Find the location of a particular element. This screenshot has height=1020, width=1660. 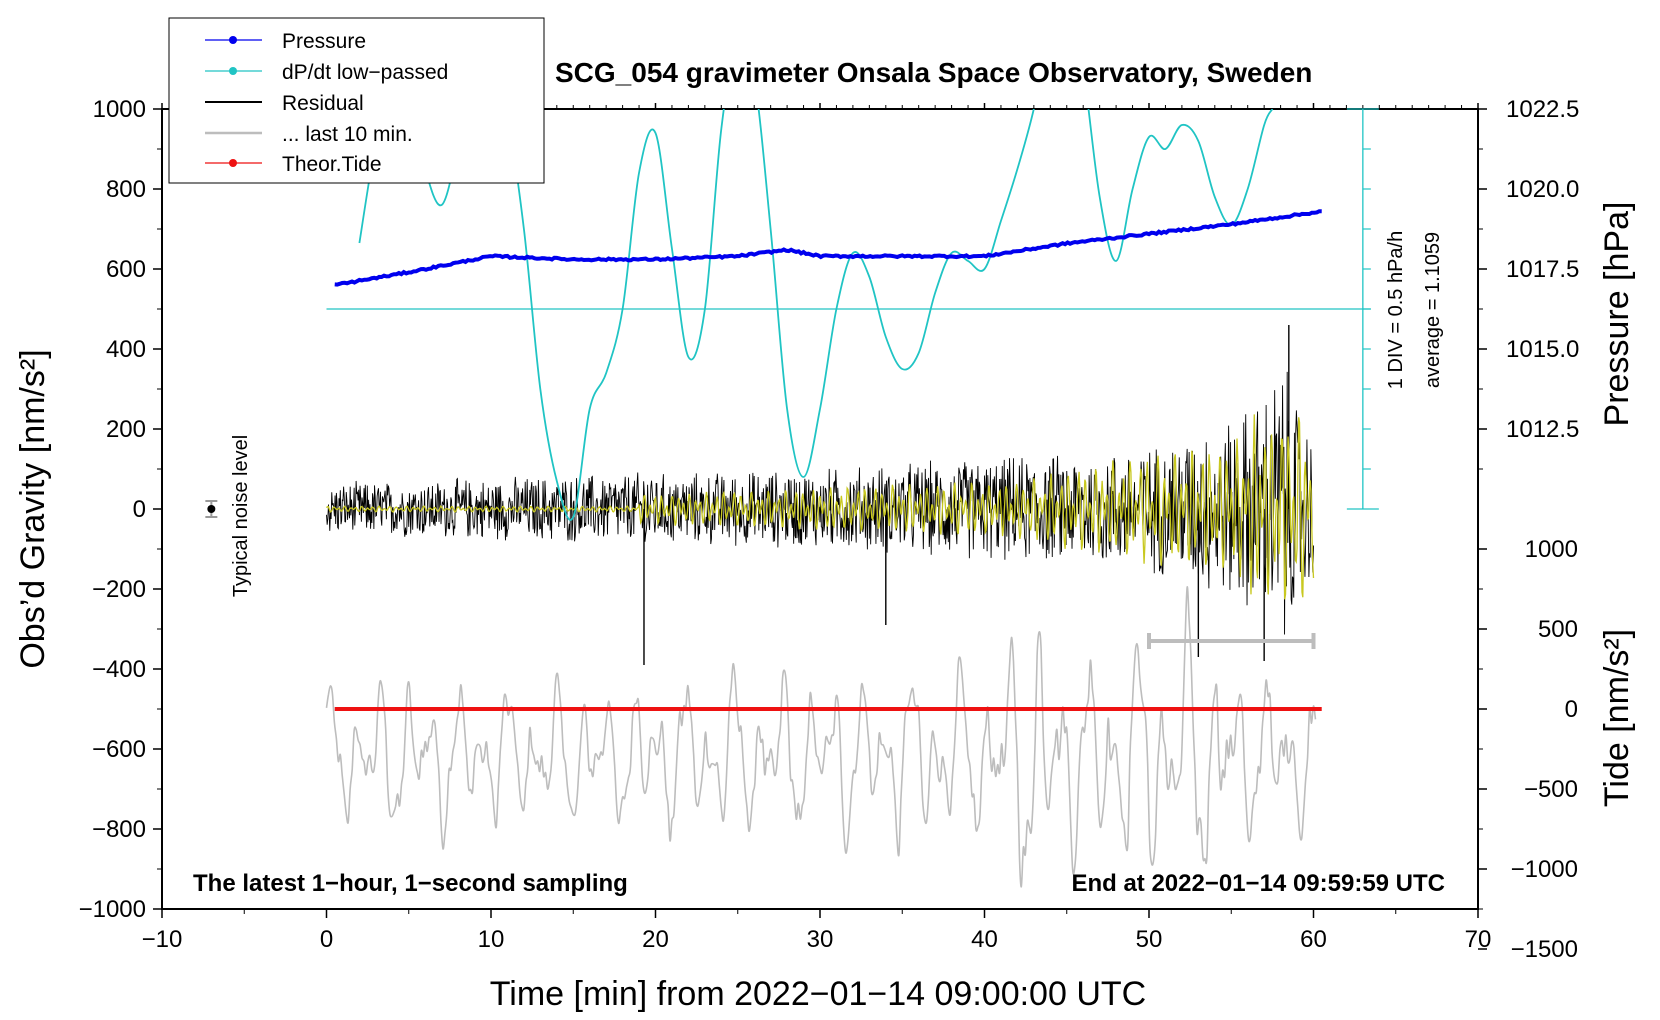

y-tick-label: −1000 is located at coordinates (112, 909).